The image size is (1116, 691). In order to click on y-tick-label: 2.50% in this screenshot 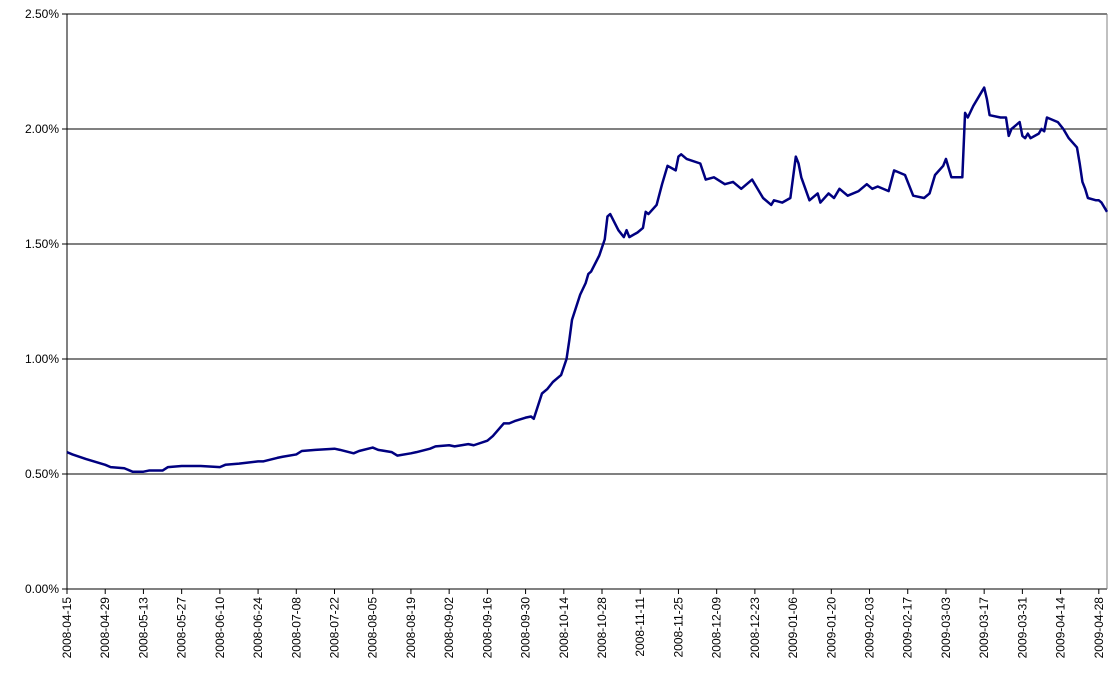, I will do `click(42, 14)`.